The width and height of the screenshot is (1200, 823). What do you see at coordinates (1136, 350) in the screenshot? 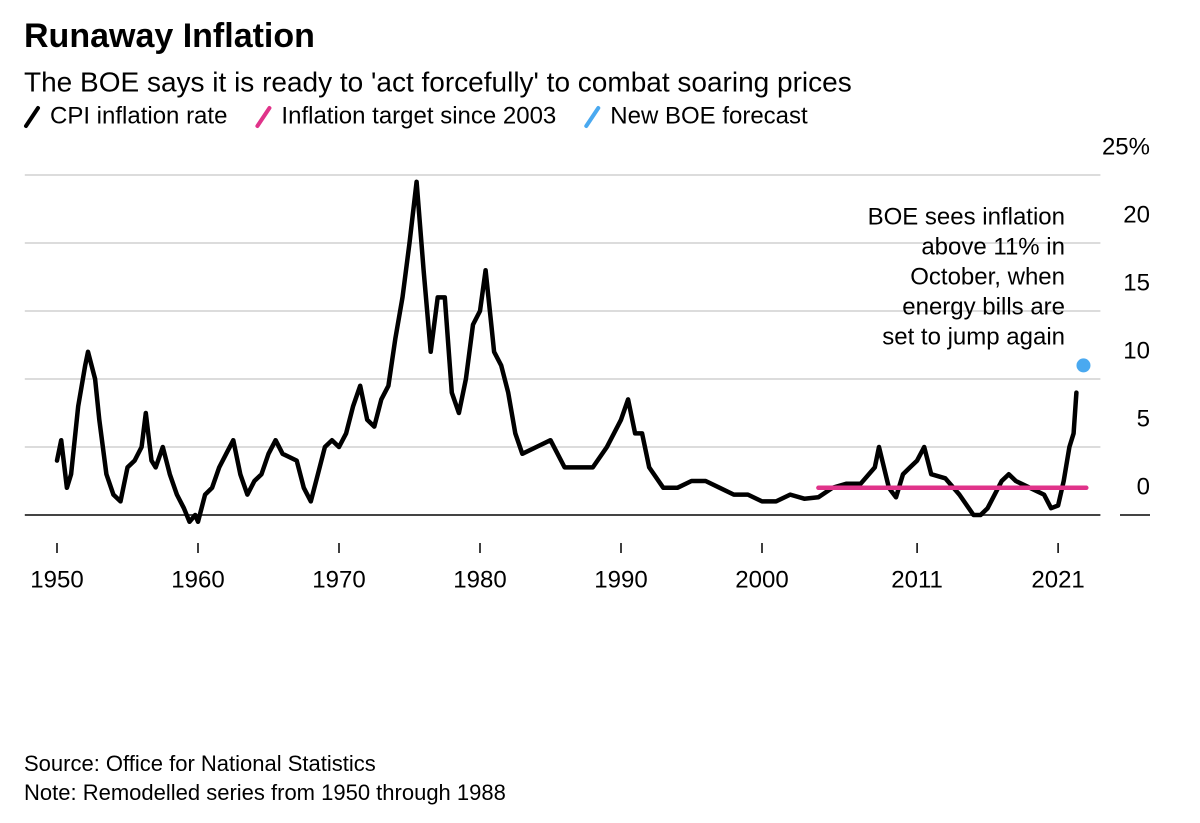
I see `y-tick-label: 10` at bounding box center [1136, 350].